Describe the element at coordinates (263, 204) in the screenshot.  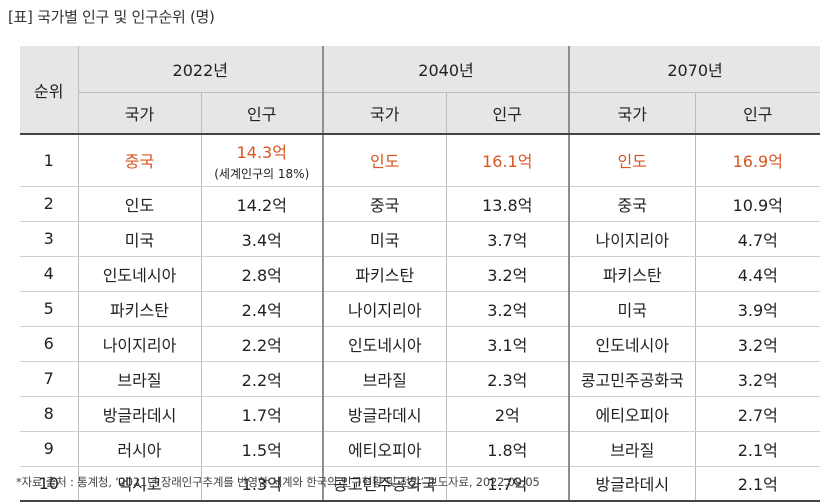
I see `population-cell: 14.2억` at that location.